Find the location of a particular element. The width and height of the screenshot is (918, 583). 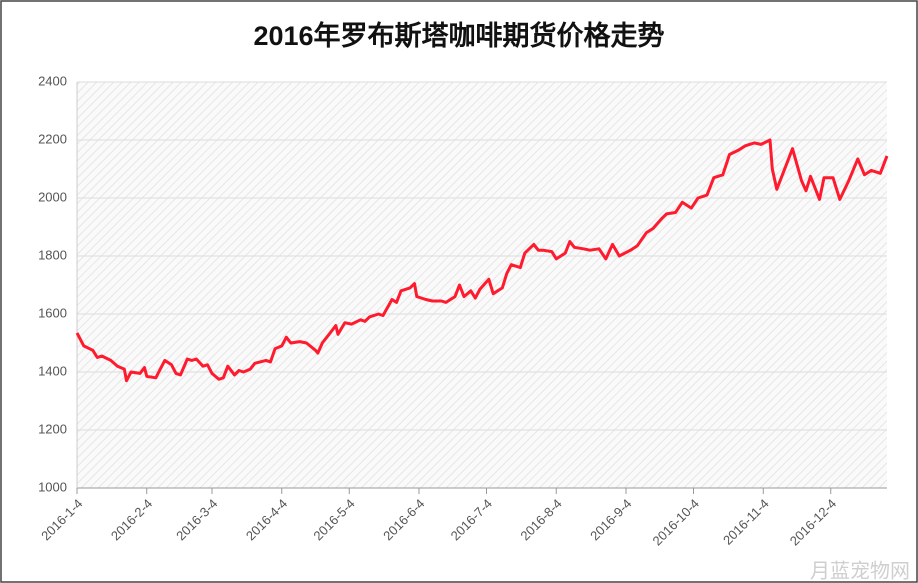

y-tick-label: 1200 is located at coordinates (52, 428).